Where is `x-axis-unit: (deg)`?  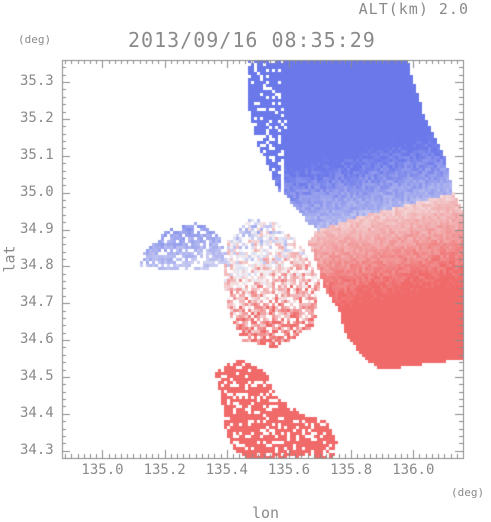 x-axis-unit: (deg) is located at coordinates (468, 492).